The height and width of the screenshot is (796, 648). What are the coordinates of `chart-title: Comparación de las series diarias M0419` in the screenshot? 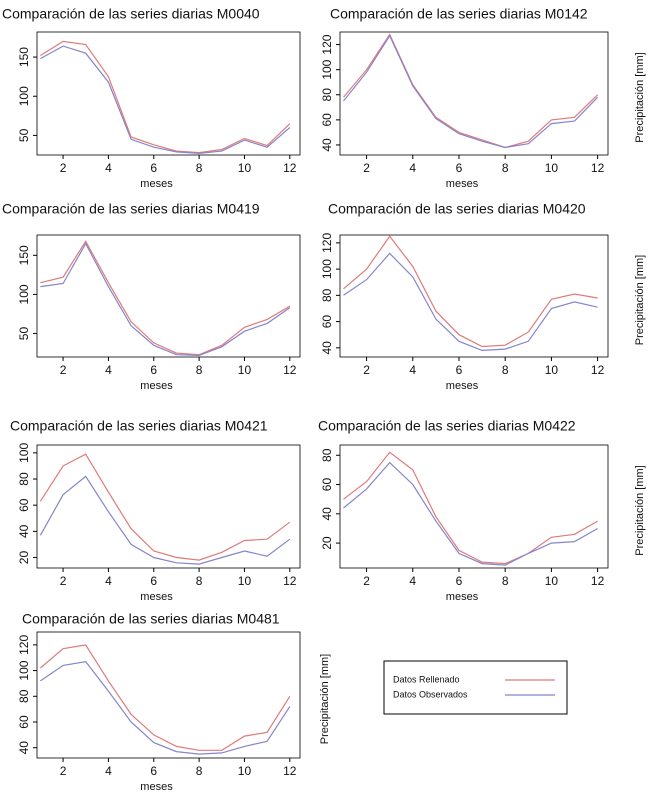 It's located at (131, 209).